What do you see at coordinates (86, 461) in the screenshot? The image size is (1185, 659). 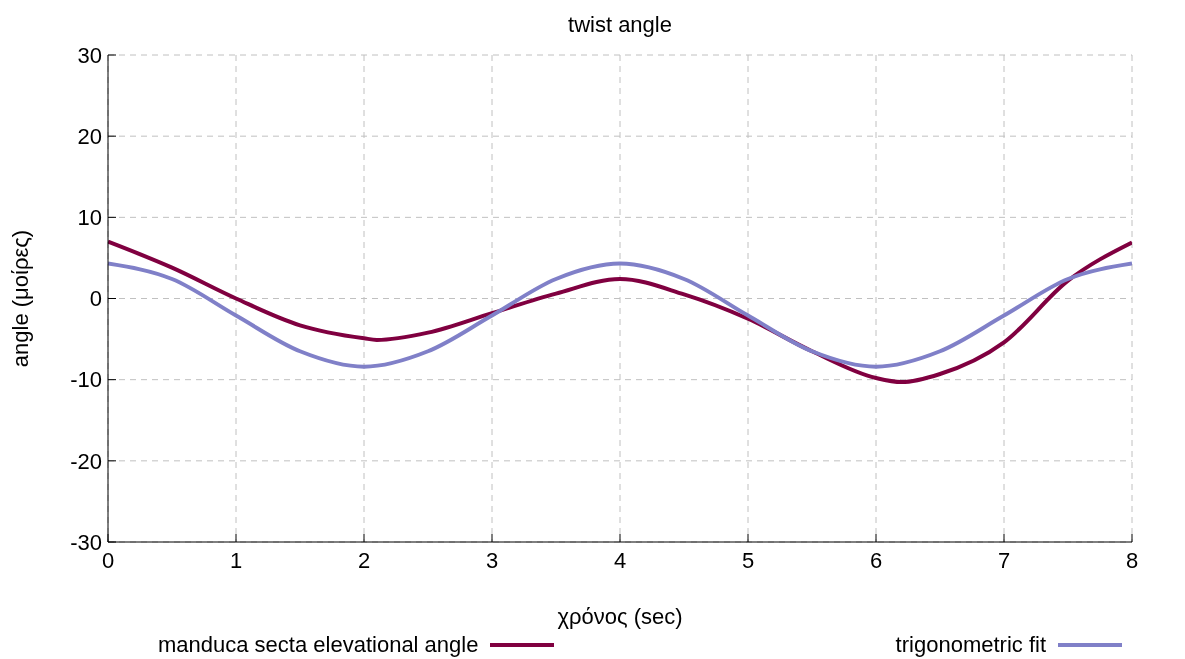 I see `y-tick-label: -20` at bounding box center [86, 461].